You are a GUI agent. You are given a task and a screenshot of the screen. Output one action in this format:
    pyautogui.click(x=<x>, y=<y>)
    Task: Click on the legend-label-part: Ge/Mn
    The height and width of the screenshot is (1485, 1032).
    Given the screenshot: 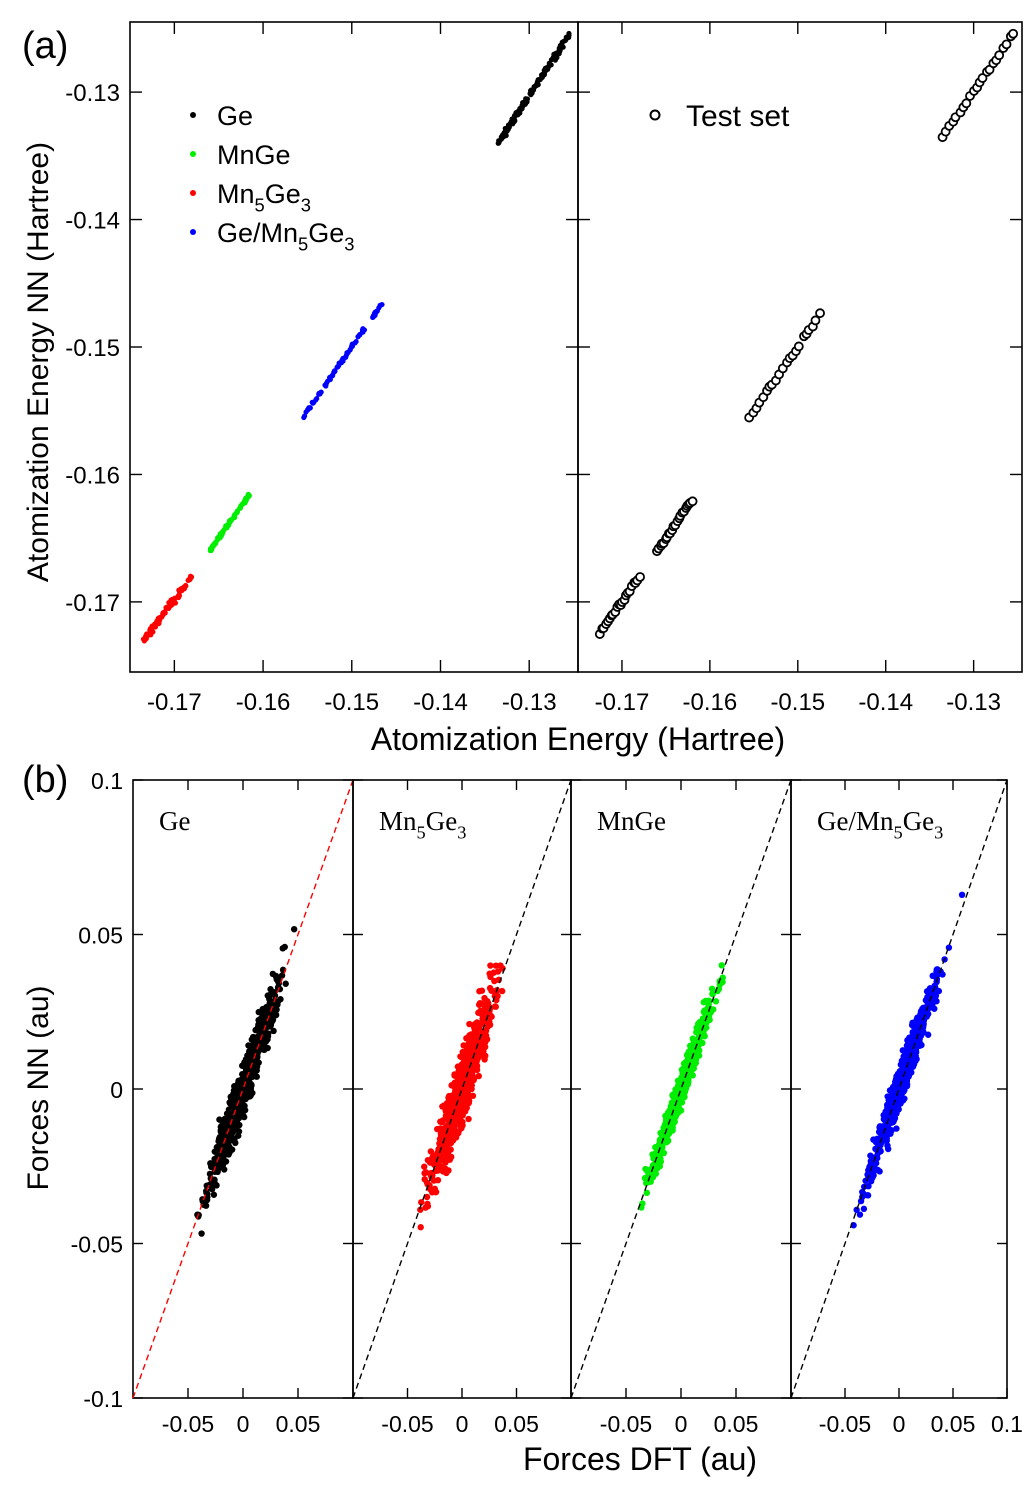 What is the action you would take?
    pyautogui.click(x=257, y=233)
    